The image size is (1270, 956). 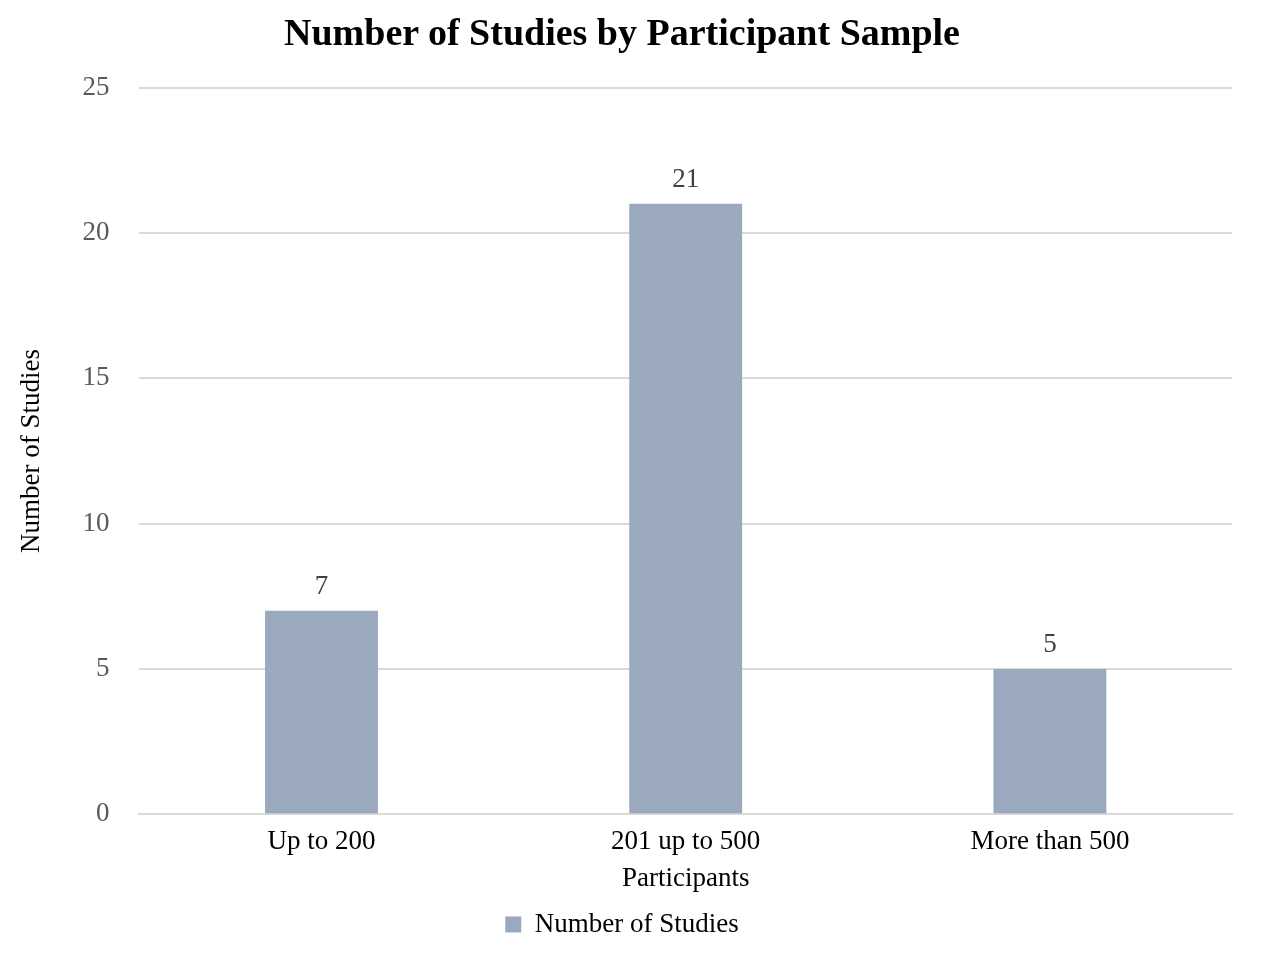 I want to click on y-tick-label: 0, so click(x=102, y=812).